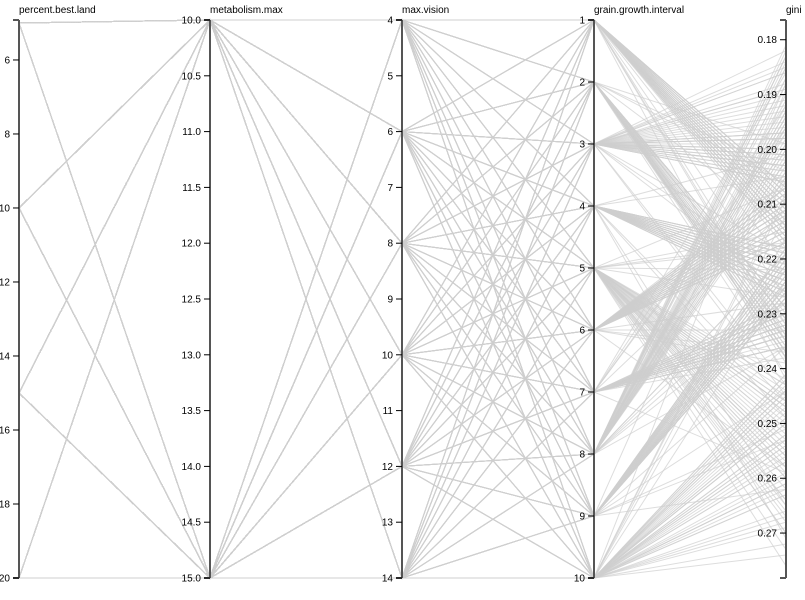  What do you see at coordinates (192, 579) in the screenshot?
I see `tick-label: 15.0` at bounding box center [192, 579].